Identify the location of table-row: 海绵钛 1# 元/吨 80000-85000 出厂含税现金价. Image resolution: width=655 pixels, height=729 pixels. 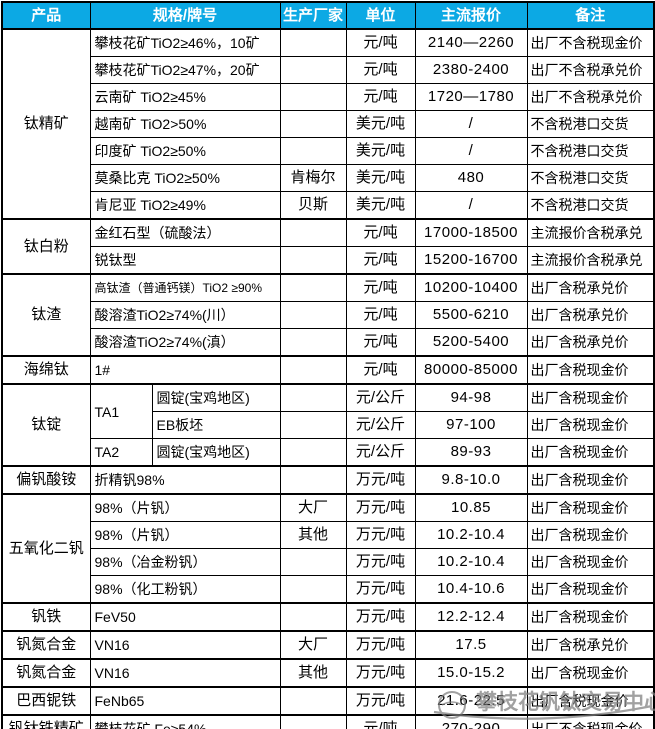
(328, 370).